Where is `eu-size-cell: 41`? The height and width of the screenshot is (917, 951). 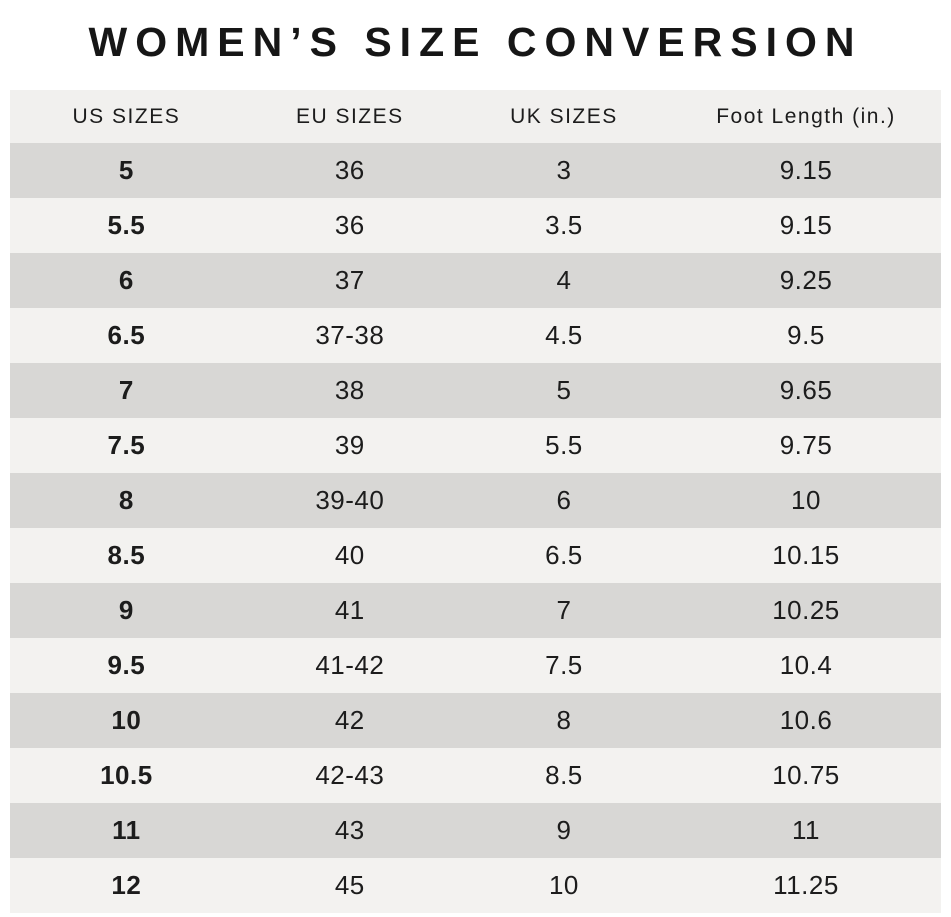 eu-size-cell: 41 is located at coordinates (349, 610).